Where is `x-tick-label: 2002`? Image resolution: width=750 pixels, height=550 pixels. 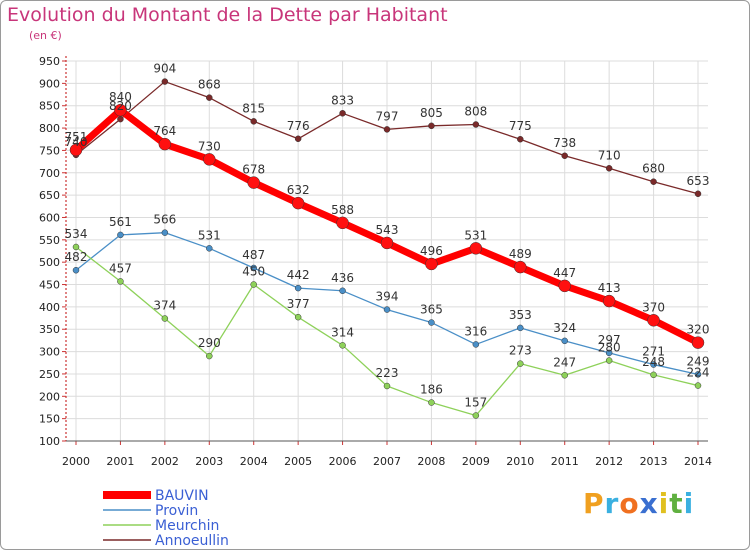
x-tick-label: 2002 is located at coordinates (165, 461).